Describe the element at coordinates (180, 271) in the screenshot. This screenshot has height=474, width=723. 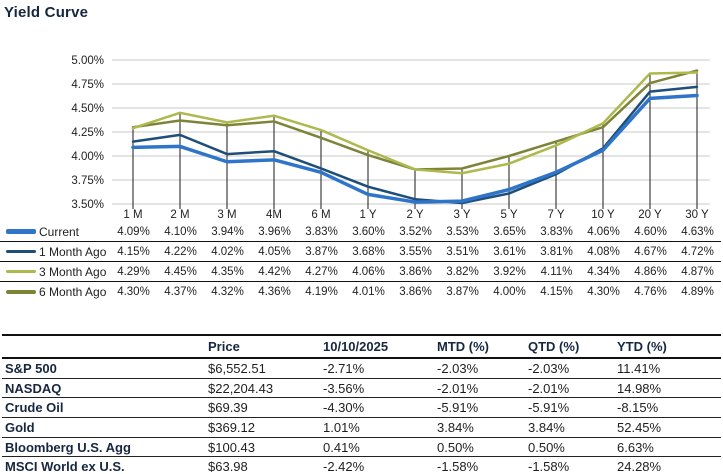
I see `yield-value-cell: 4.45%` at that location.